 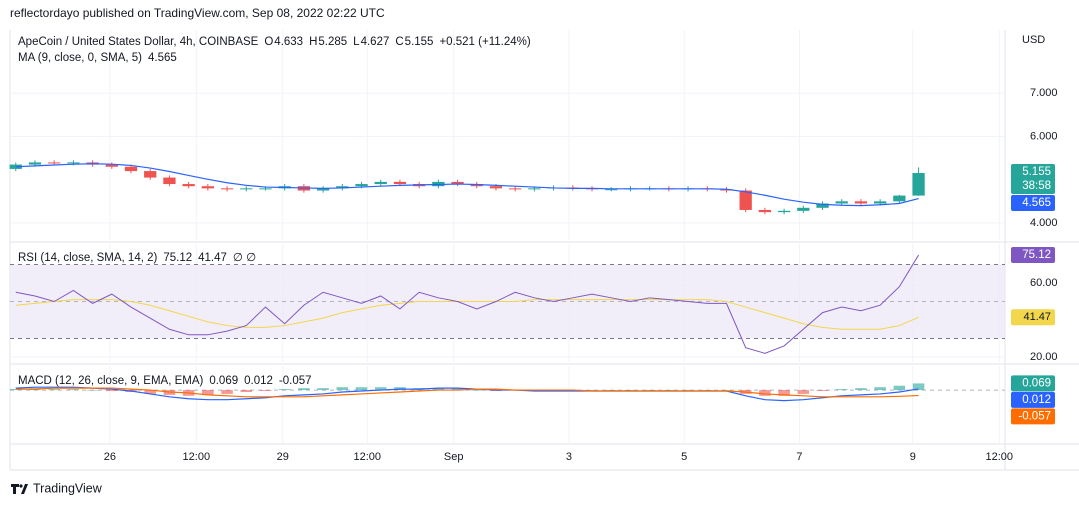 I want to click on currency-label: USD, so click(x=1033, y=40).